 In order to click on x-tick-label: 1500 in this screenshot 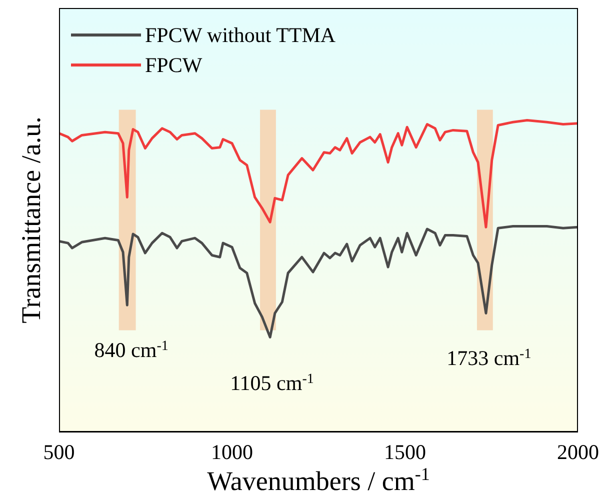, I will do `click(405, 452)`.